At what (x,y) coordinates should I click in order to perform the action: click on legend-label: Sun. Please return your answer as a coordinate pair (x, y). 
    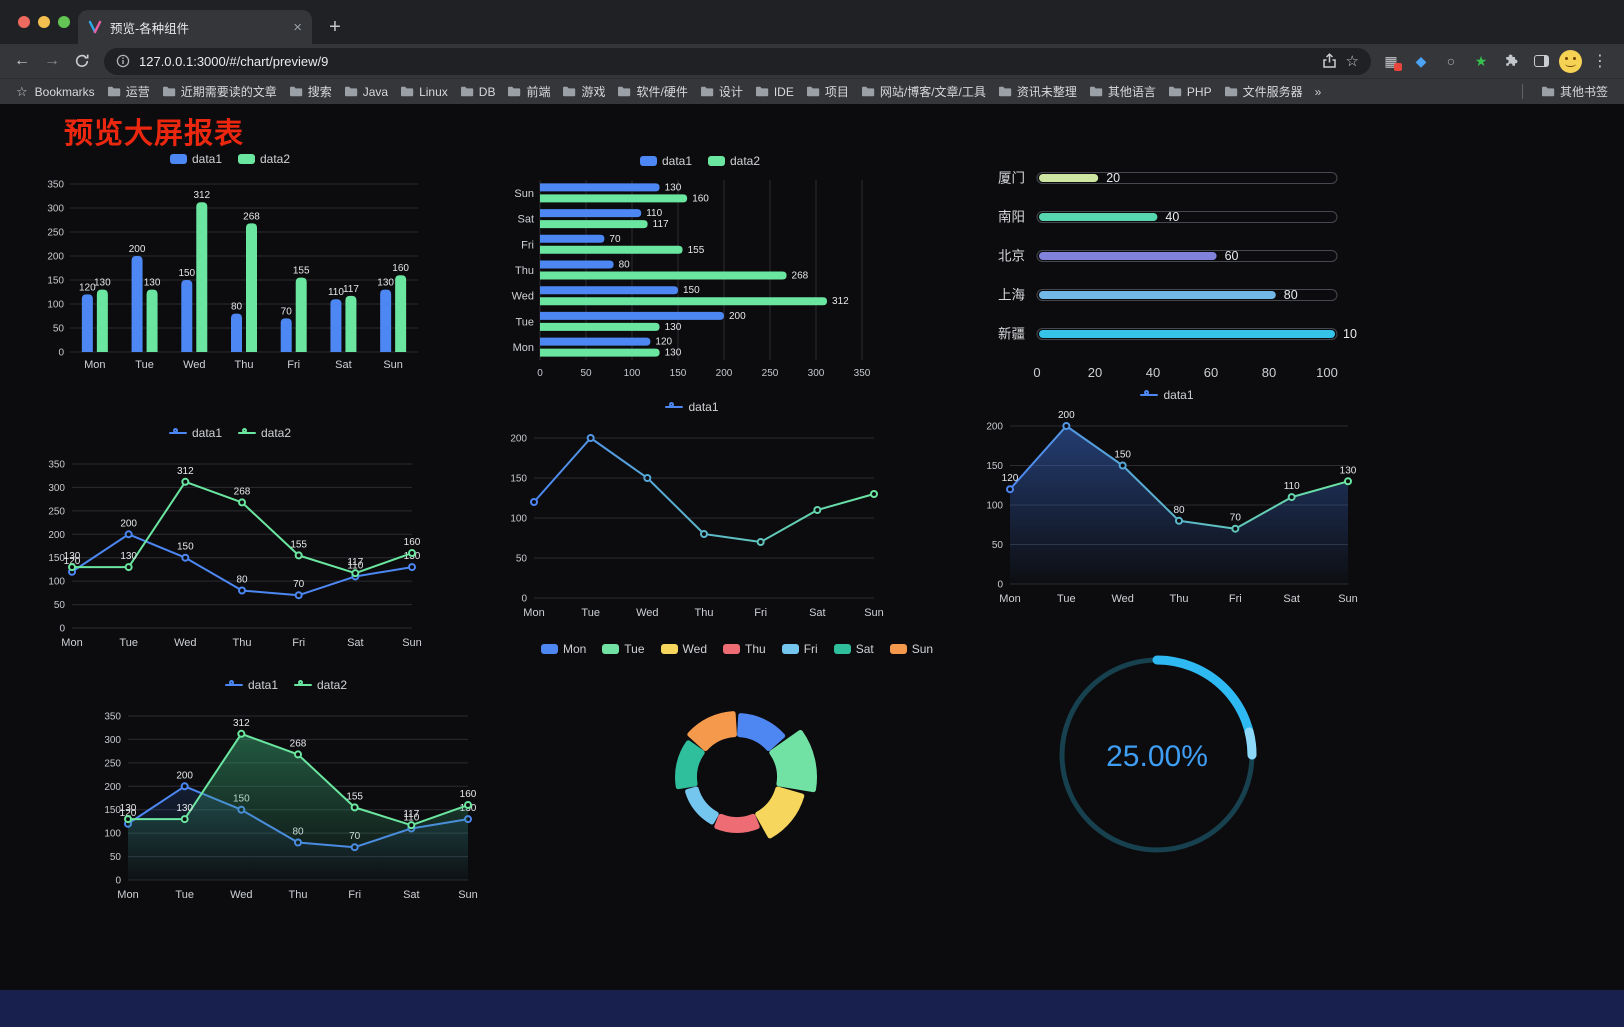
    Looking at the image, I should click on (922, 649).